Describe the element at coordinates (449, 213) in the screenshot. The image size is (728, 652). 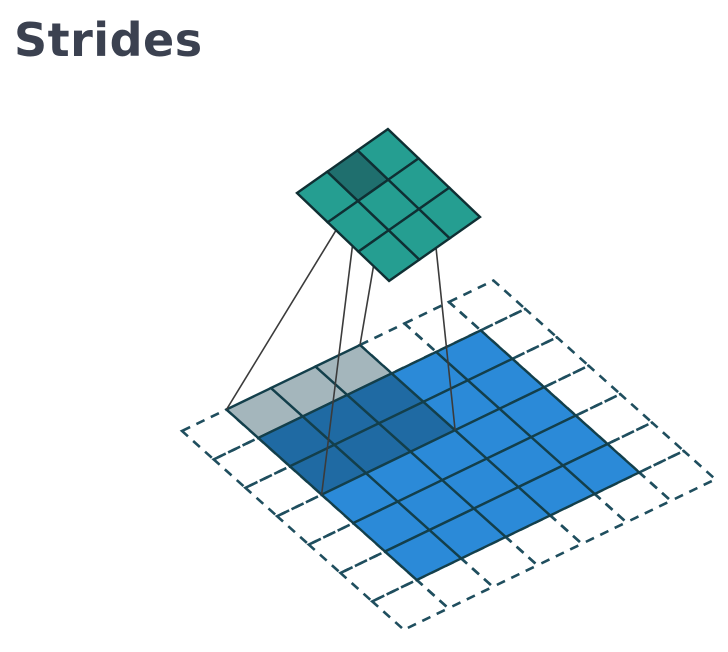
I see `output-cell` at that location.